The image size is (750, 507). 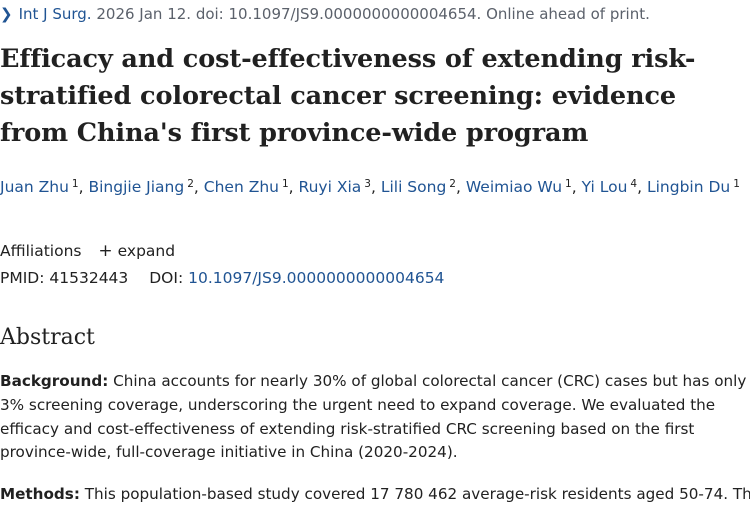 I want to click on author-item: Weimiao Wu 1,, so click(x=524, y=187).